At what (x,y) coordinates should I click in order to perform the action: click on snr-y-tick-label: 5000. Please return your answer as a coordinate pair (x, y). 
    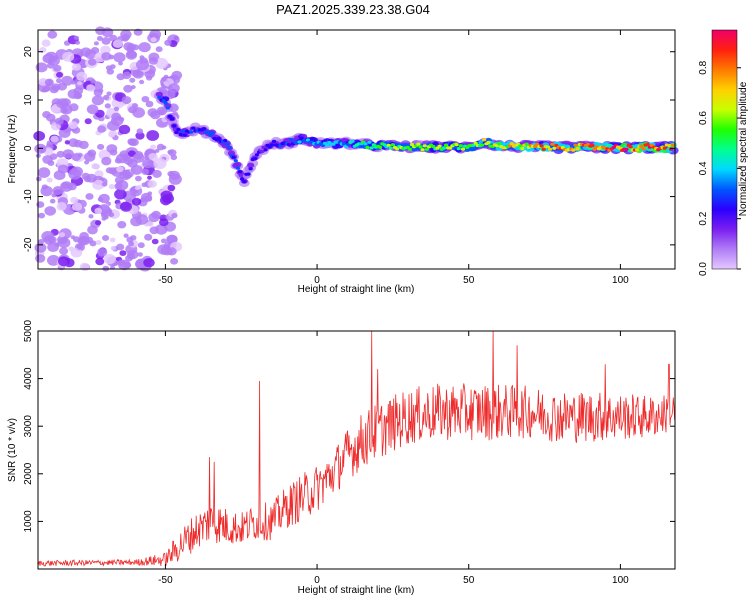
    Looking at the image, I should click on (28, 330).